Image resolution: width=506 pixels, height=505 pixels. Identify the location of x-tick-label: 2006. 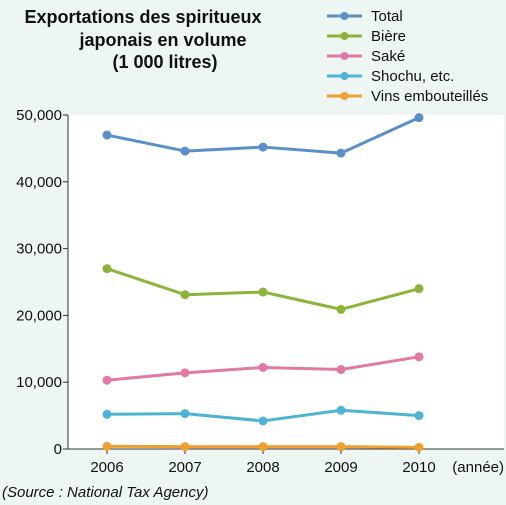
(106, 467).